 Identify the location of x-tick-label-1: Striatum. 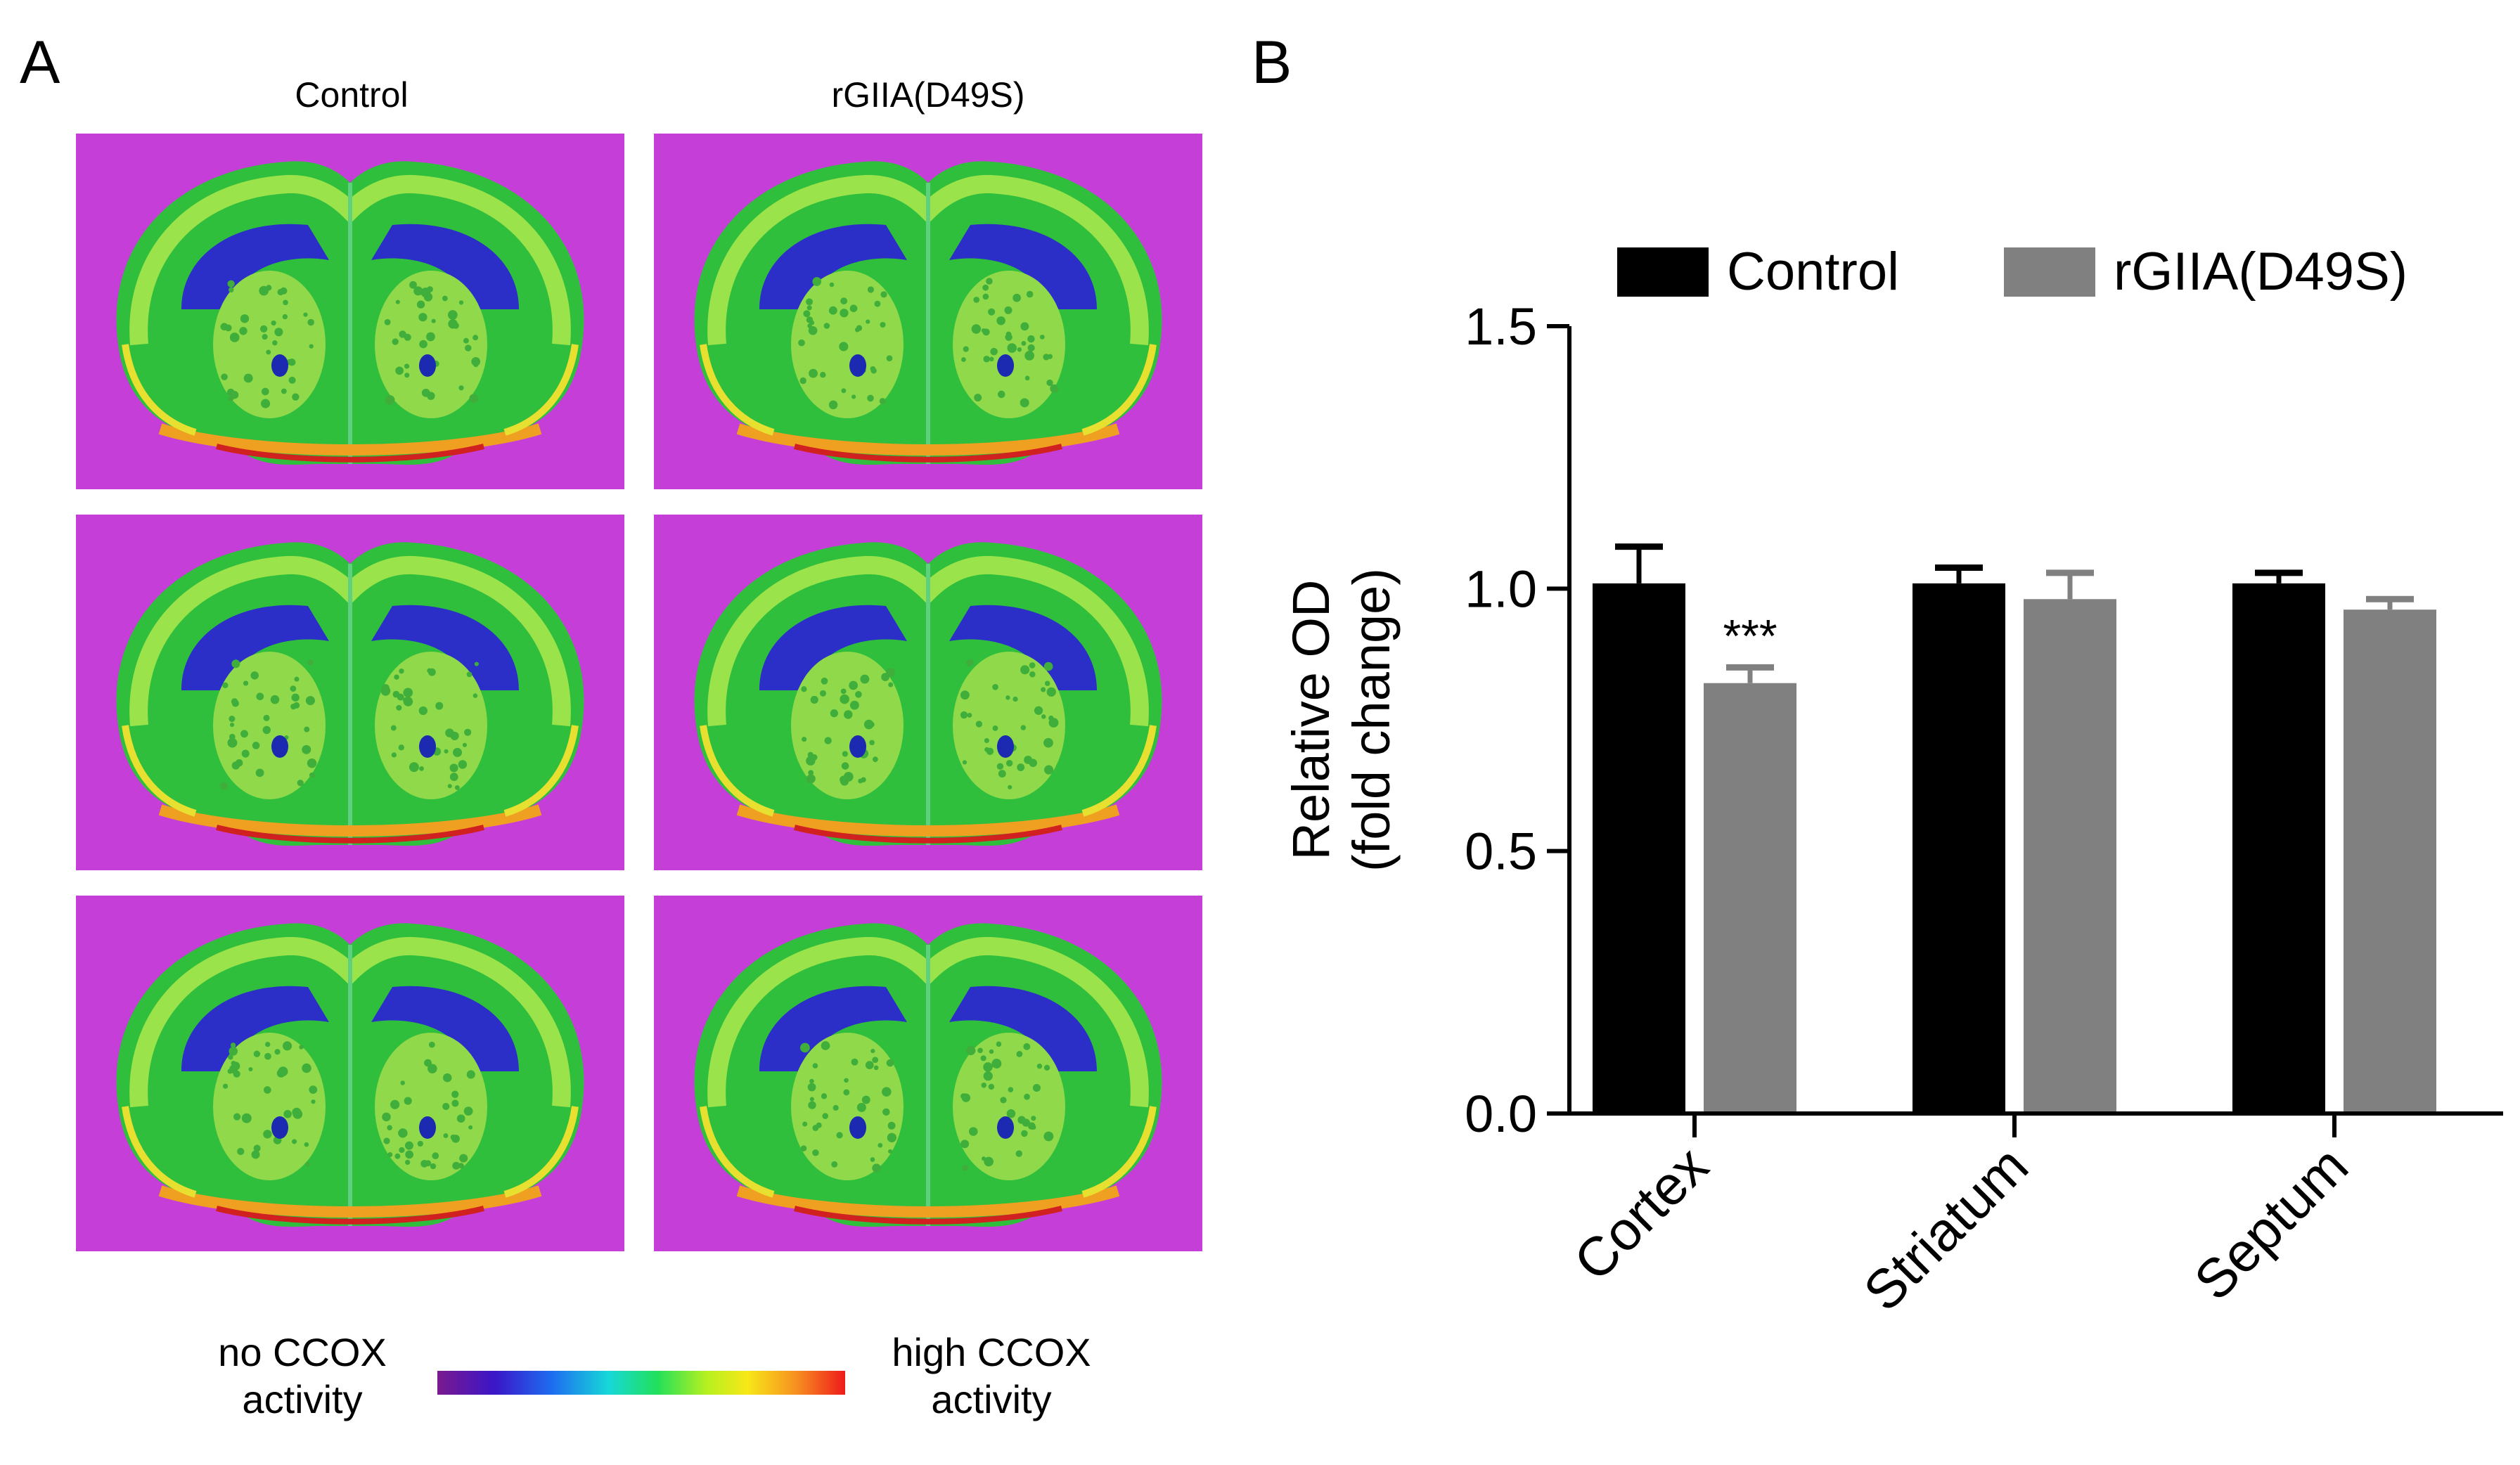
(1945, 1229).